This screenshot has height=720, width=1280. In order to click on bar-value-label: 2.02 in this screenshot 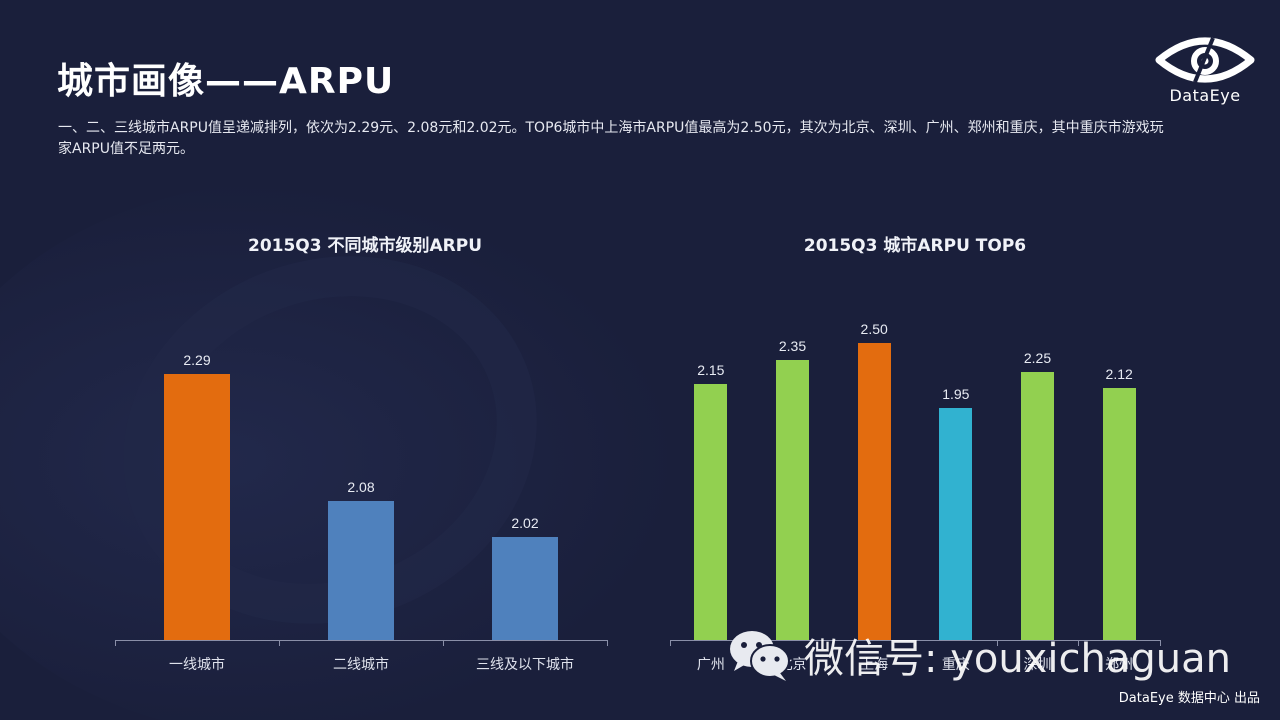, I will do `click(525, 523)`.